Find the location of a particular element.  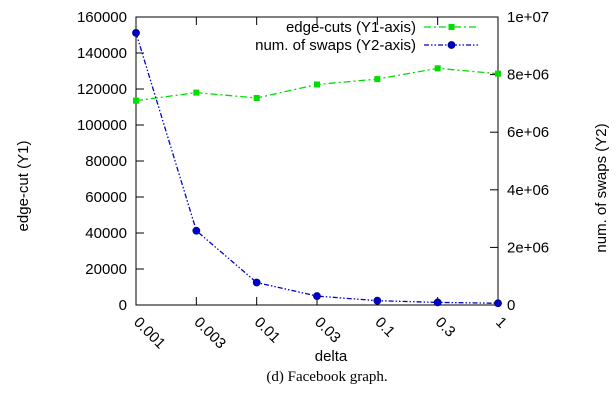

y1-tick-label: 80000 is located at coordinates (106, 161).